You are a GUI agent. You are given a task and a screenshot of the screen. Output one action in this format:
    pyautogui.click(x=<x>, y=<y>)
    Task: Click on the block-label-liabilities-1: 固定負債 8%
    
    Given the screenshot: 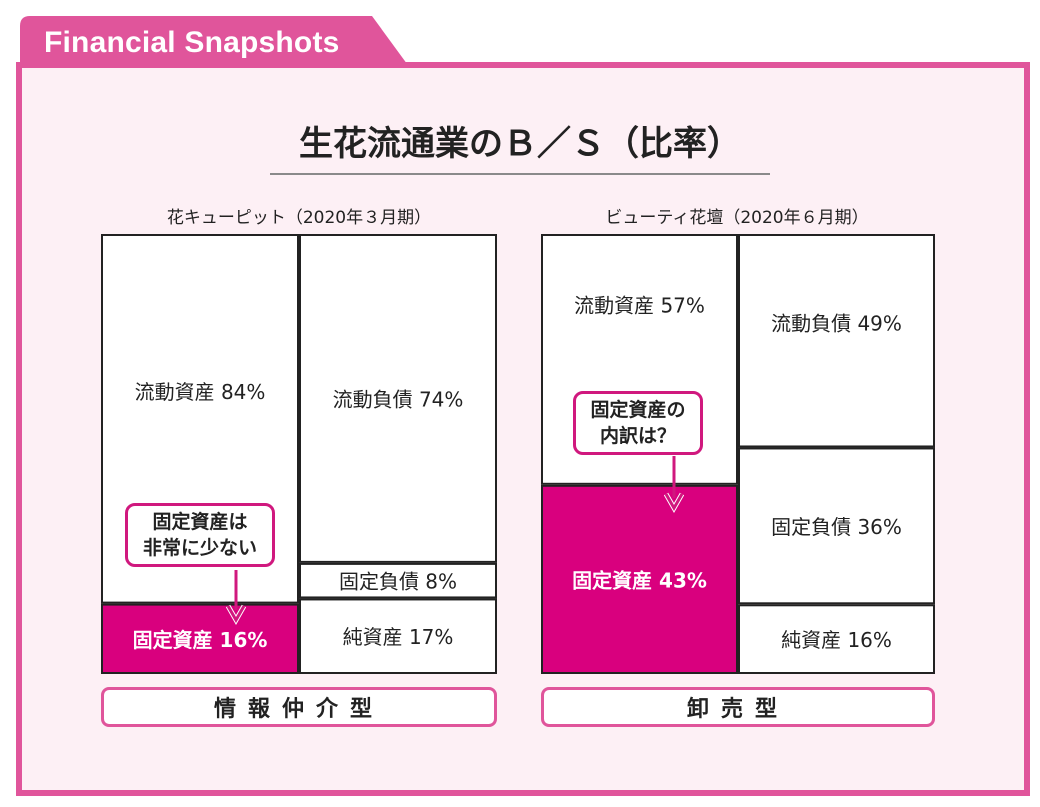 What is the action you would take?
    pyautogui.click(x=398, y=582)
    